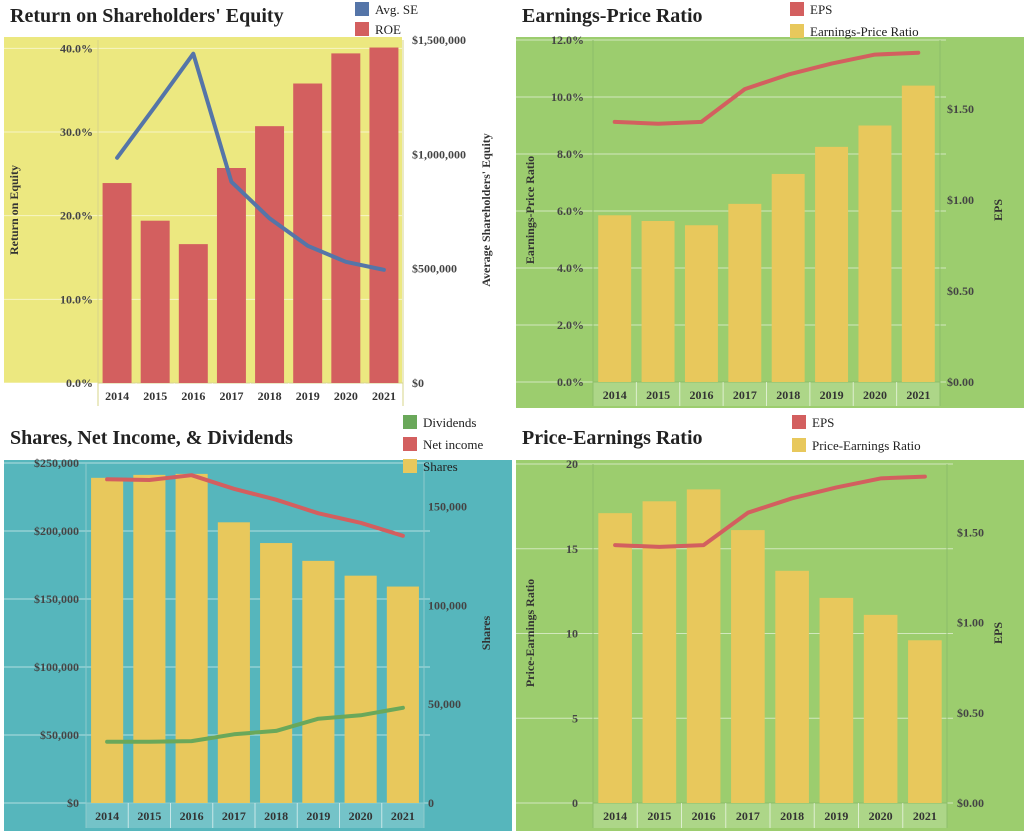 The width and height of the screenshot is (1024, 831). Describe the element at coordinates (14, 210) in the screenshot. I see `y-left-axis-title: Return on Equity` at that location.